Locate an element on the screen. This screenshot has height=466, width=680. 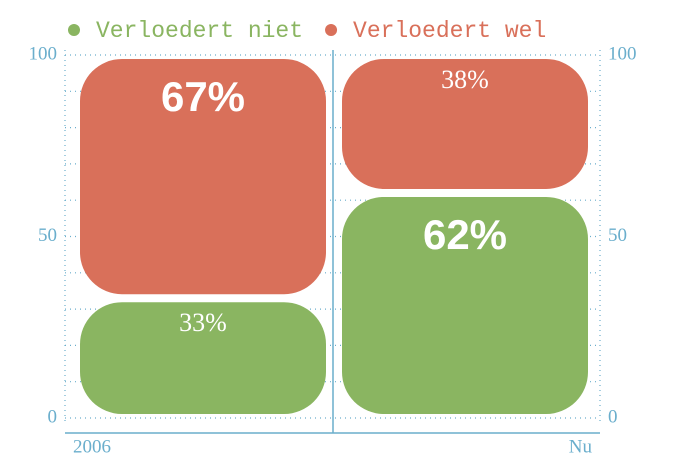
x-tick-label: Nu is located at coordinates (581, 446).